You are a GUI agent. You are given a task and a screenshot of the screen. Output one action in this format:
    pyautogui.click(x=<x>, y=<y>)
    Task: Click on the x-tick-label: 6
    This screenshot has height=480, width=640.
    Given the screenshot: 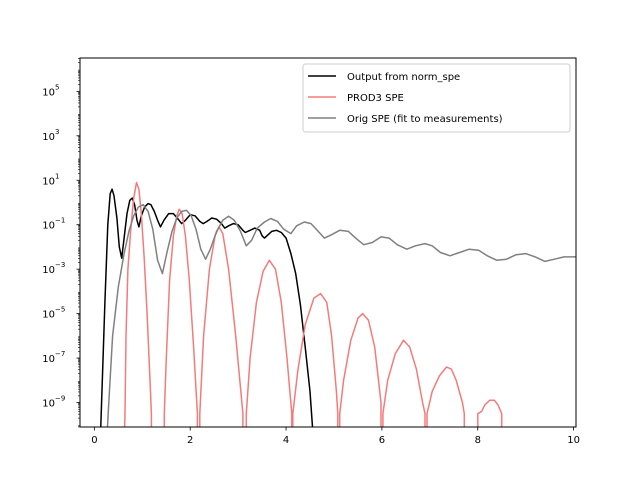 What is the action you would take?
    pyautogui.click(x=382, y=440)
    